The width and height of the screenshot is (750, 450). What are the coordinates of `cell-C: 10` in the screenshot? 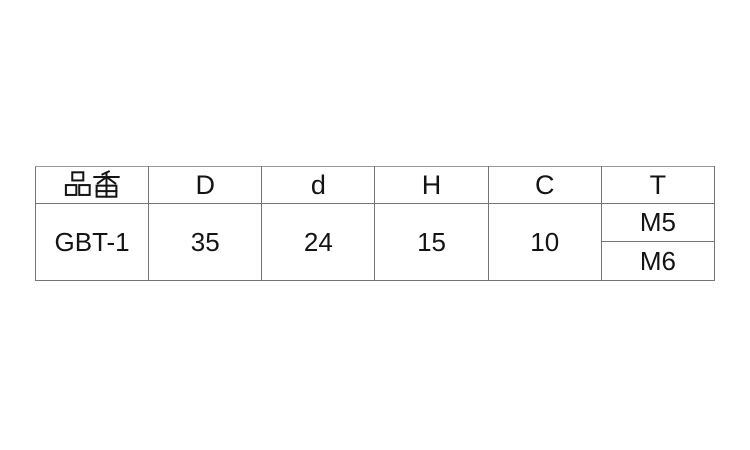 It's located at (544, 242).